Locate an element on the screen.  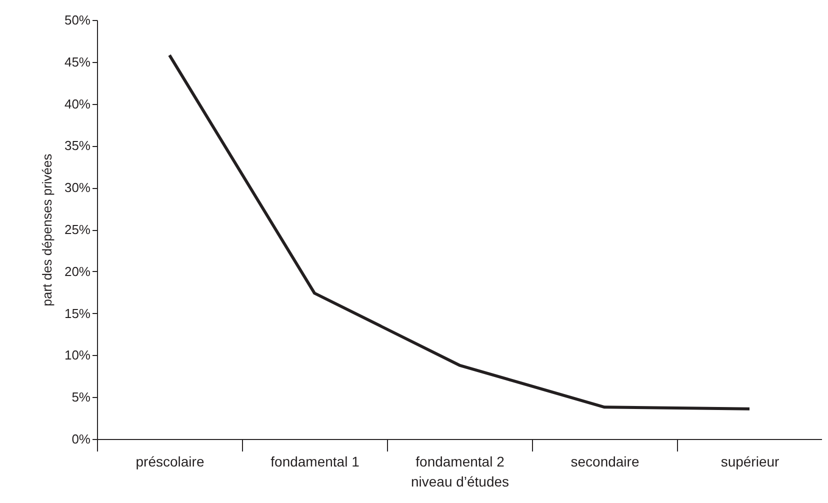
x-tick-label: préscolaire is located at coordinates (170, 462).